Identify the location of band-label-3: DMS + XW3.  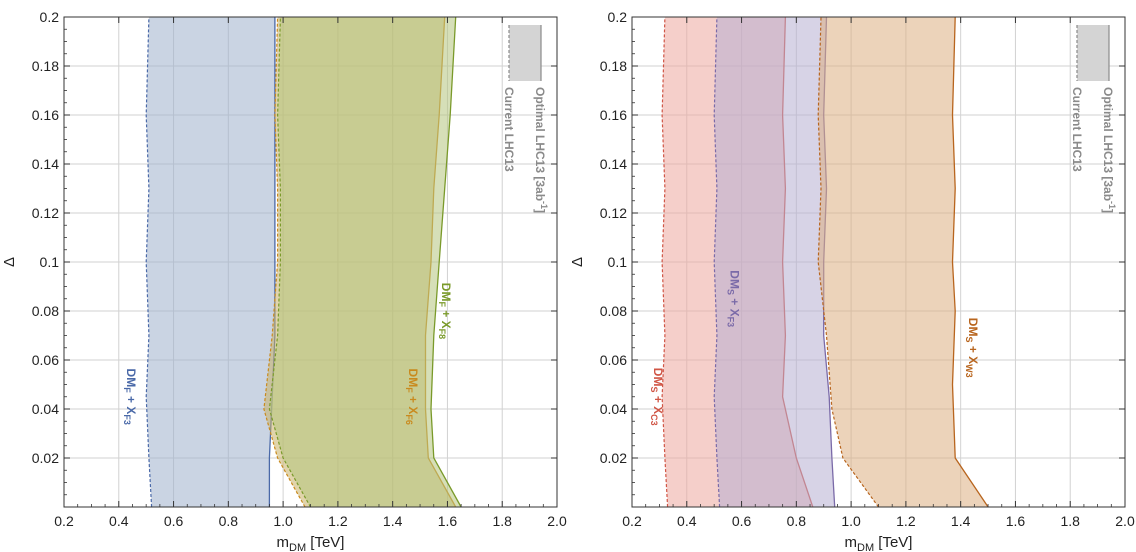
(972, 348).